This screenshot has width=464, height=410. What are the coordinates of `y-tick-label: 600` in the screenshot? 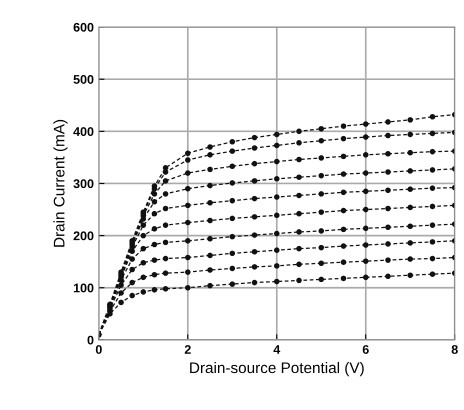 It's located at (84, 27).